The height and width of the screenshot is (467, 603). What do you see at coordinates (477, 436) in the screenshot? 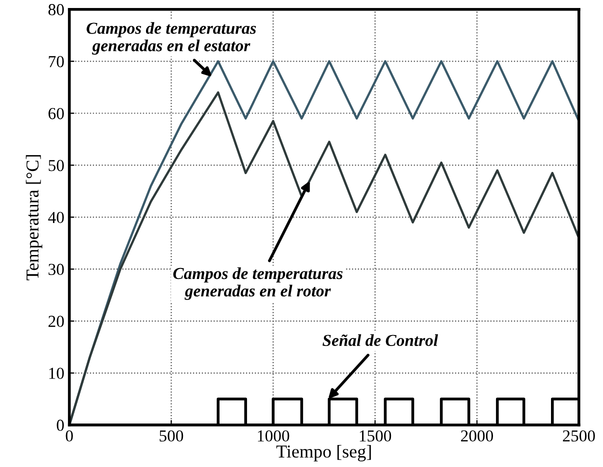
I see `x-tick-label: 2000` at bounding box center [477, 436].